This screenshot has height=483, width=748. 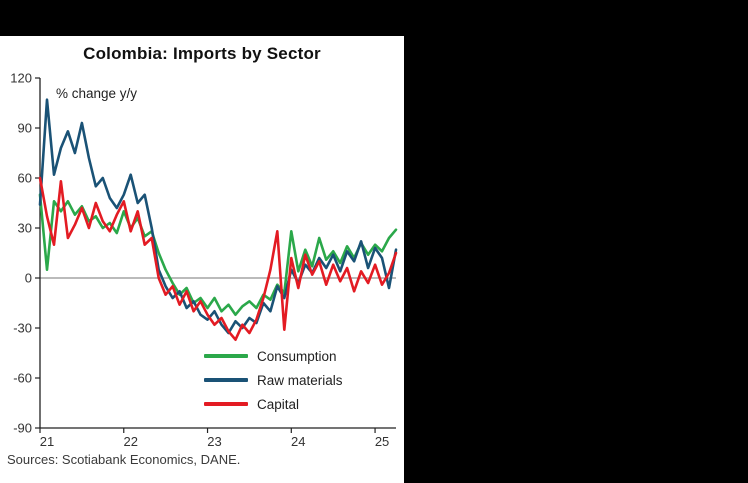 What do you see at coordinates (22, 328) in the screenshot?
I see `y-tick-label: -30` at bounding box center [22, 328].